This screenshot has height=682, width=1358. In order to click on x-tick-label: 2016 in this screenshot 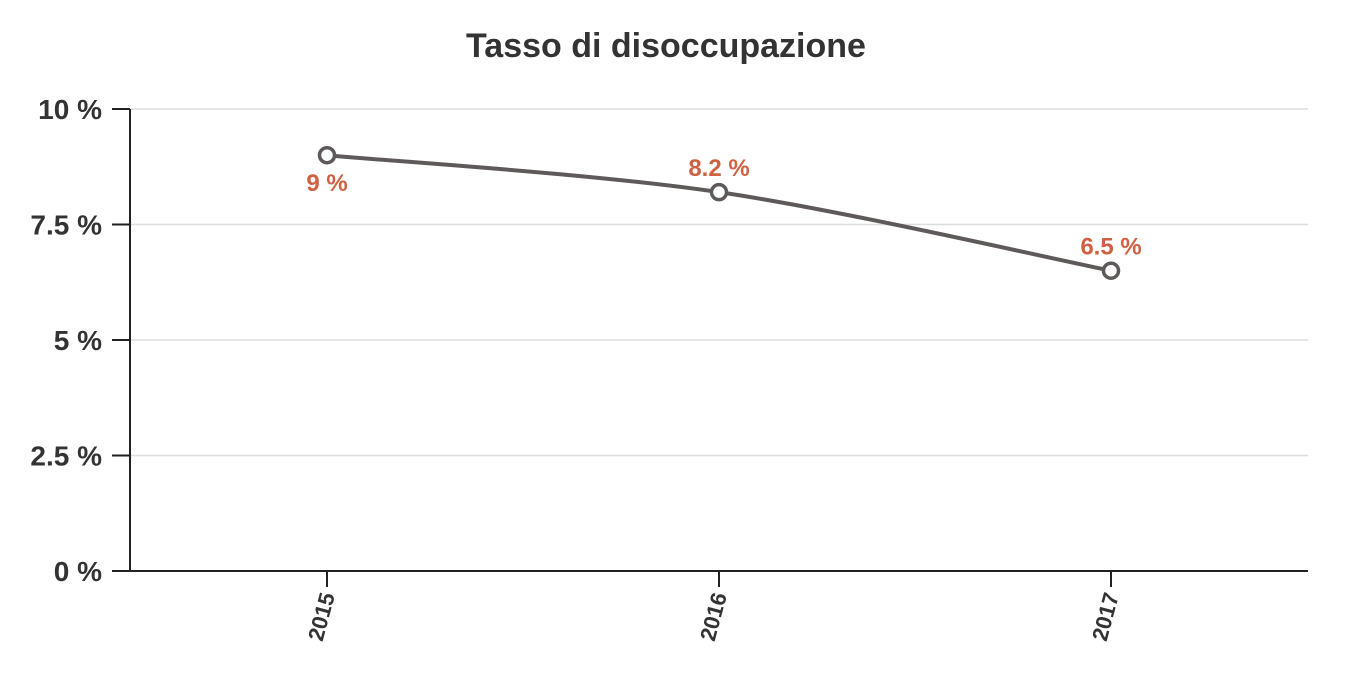, I will do `click(713, 617)`.